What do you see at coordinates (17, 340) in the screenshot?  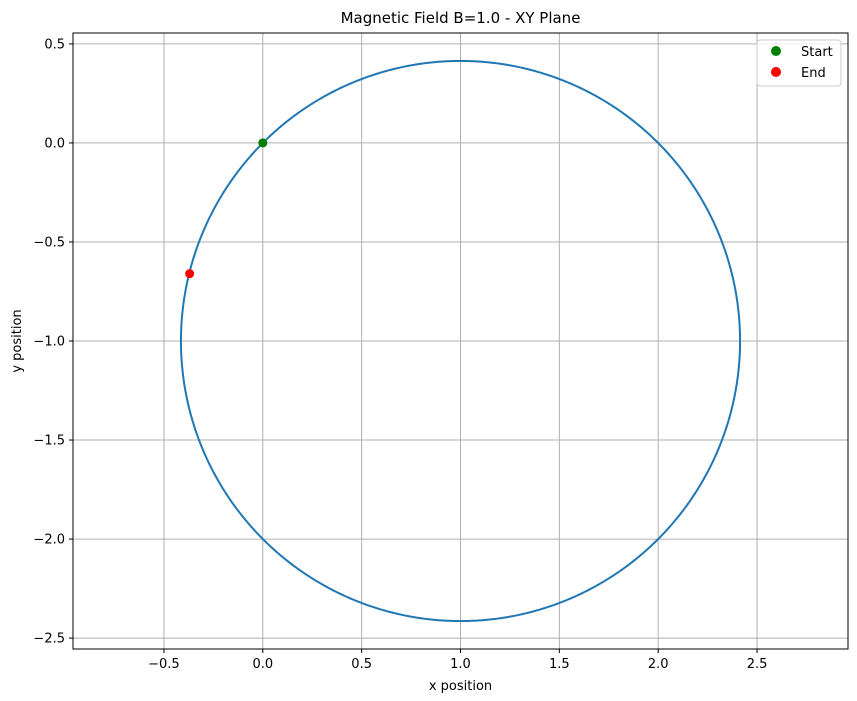 I see `y-axis-label: y position` at bounding box center [17, 340].